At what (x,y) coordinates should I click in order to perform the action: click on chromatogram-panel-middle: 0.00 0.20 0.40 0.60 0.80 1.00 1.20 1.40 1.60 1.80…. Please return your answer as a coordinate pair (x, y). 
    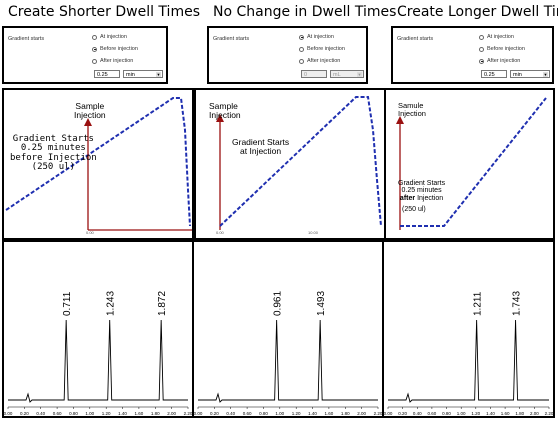
    Looking at the image, I should click on (288, 329).